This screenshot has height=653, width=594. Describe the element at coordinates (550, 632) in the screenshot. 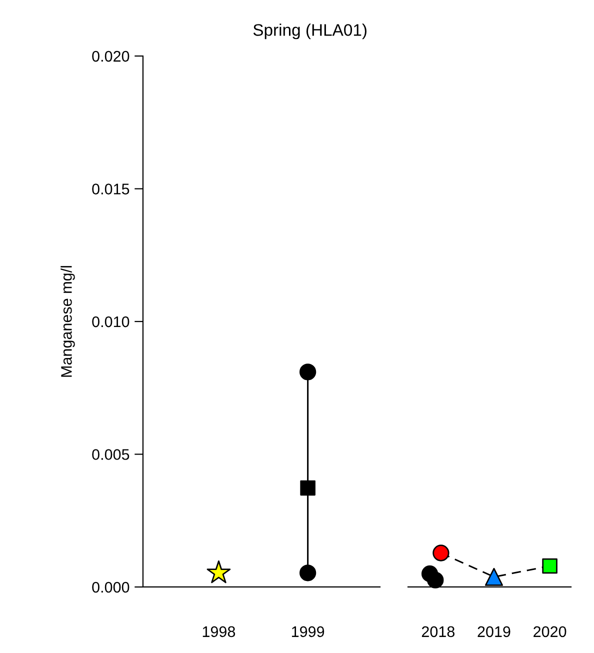

I see `x-tick-label: 2020` at that location.